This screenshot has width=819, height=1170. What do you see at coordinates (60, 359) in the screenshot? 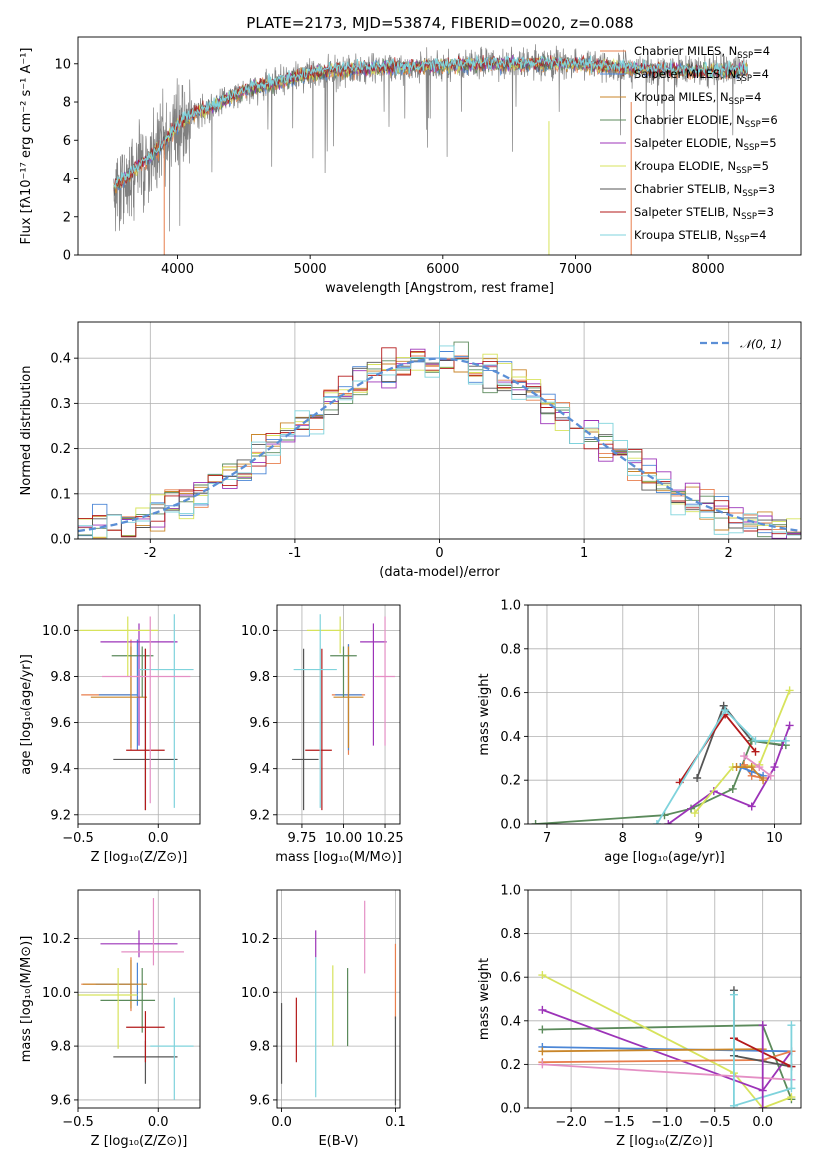
I see `y-tick-label: 0.4` at bounding box center [60, 359].